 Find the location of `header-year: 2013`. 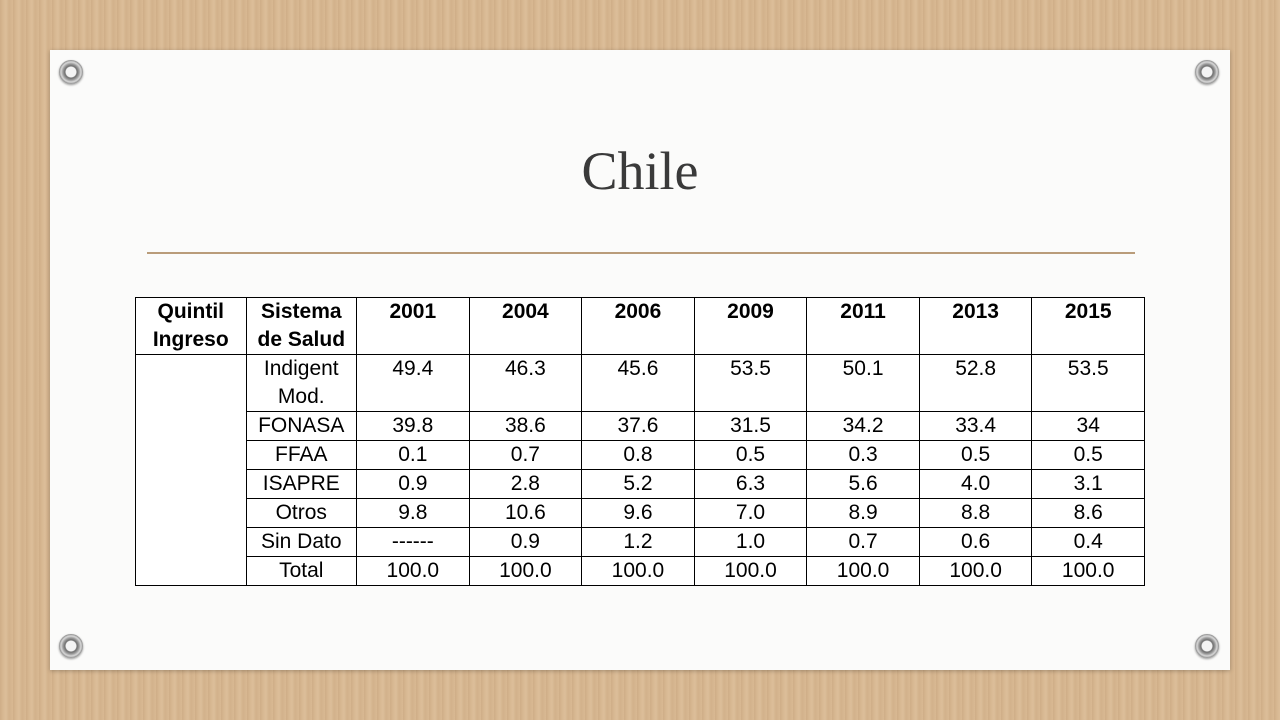

header-year: 2013 is located at coordinates (975, 326).